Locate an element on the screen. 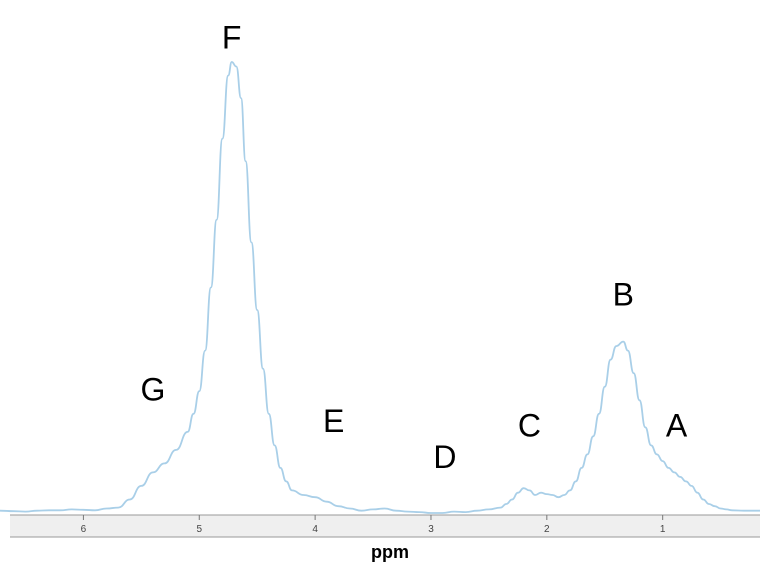 The width and height of the screenshot is (760, 563). peak-label-d: D is located at coordinates (444, 457).